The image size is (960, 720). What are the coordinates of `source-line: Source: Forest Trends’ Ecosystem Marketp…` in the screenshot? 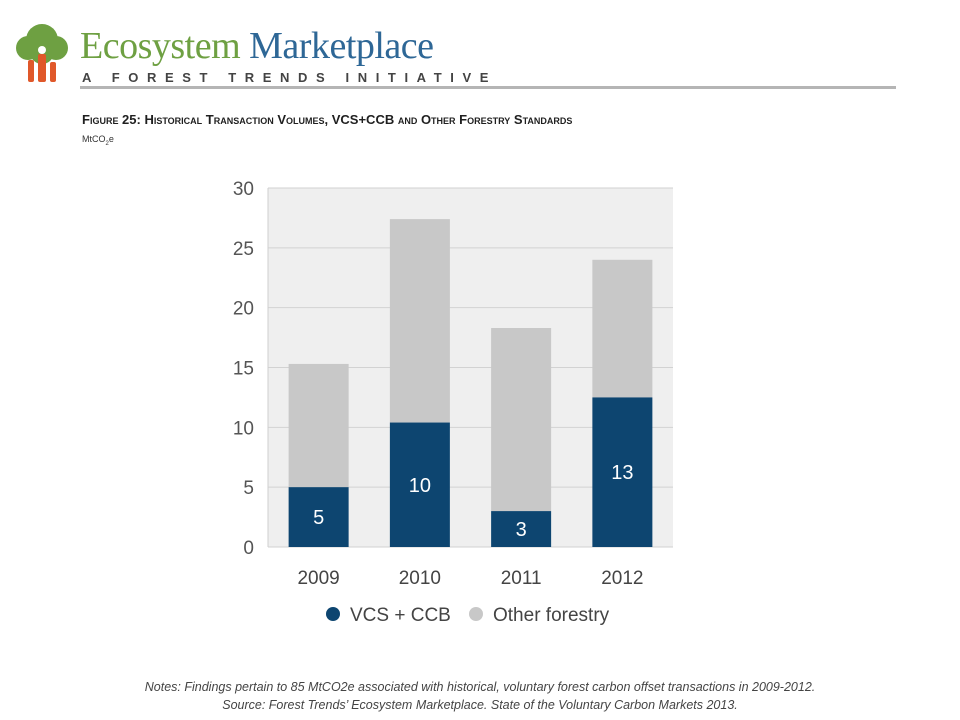 It's located at (480, 705).